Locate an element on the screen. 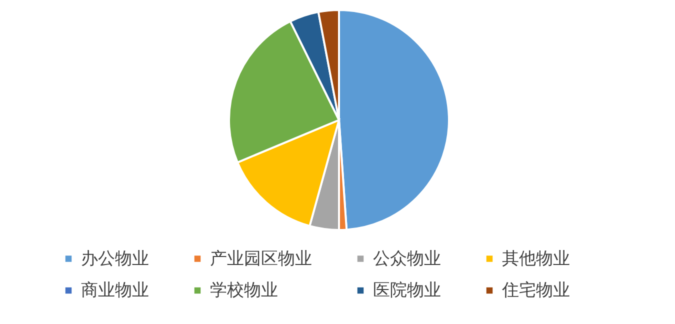 This screenshot has height=324, width=675. legend-label: 住宅物业 is located at coordinates (535, 290).